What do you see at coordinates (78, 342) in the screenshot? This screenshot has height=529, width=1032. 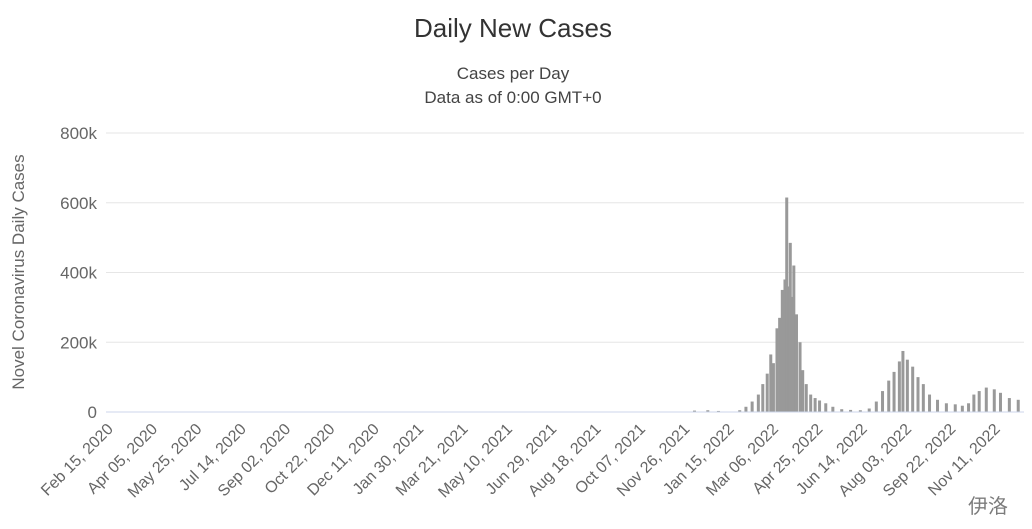 I see `y-tick-label: 200k` at bounding box center [78, 342].